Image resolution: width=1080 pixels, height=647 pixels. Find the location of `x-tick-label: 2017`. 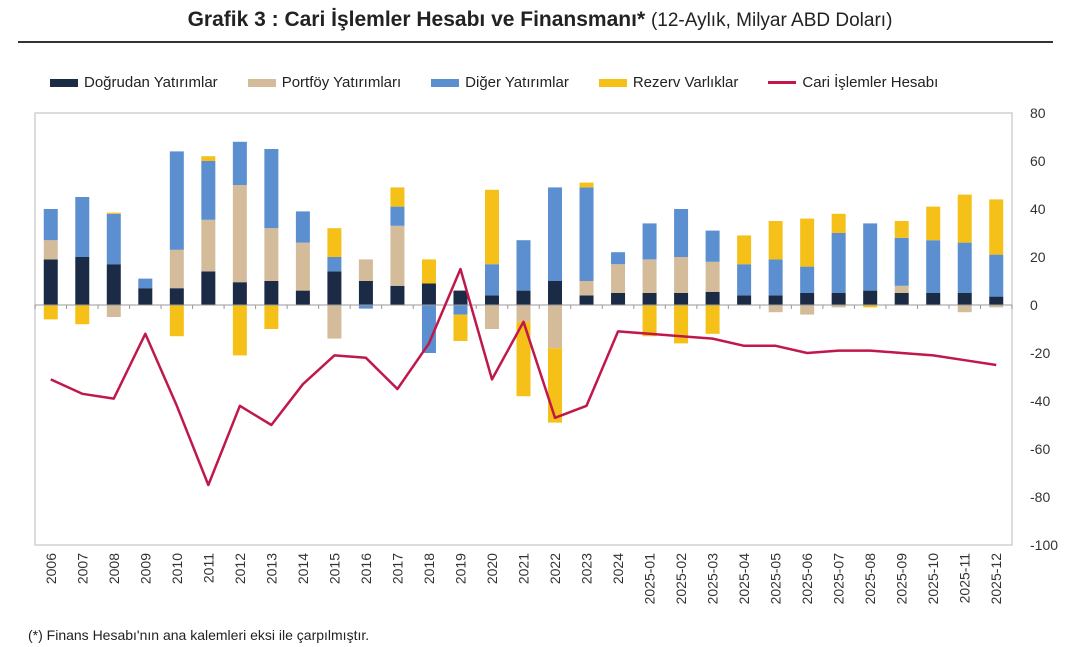

x-tick-label: 2017 is located at coordinates (397, 568).